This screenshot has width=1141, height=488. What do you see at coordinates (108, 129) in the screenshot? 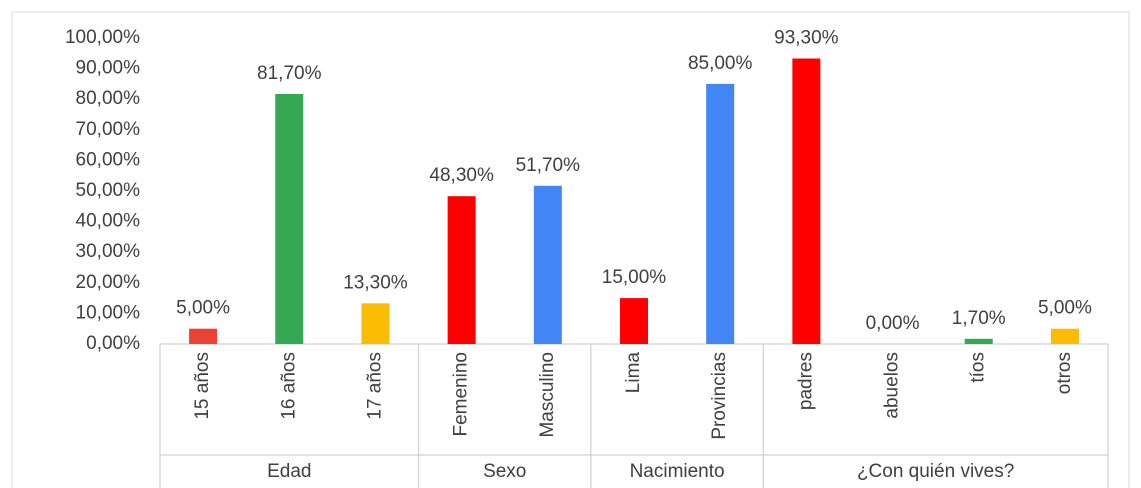
I see `y-tick-label: 70,00%` at bounding box center [108, 129].